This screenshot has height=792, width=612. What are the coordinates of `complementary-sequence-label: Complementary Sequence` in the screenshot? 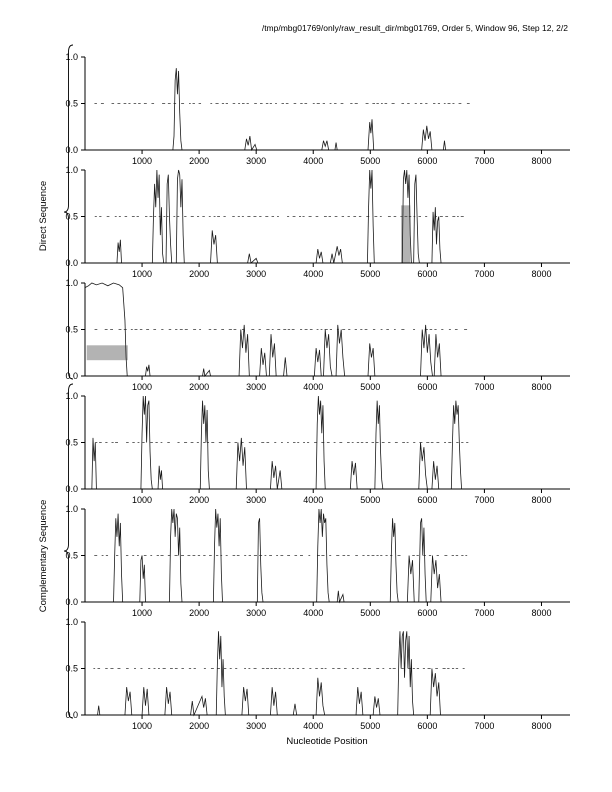 It's located at (43, 556).